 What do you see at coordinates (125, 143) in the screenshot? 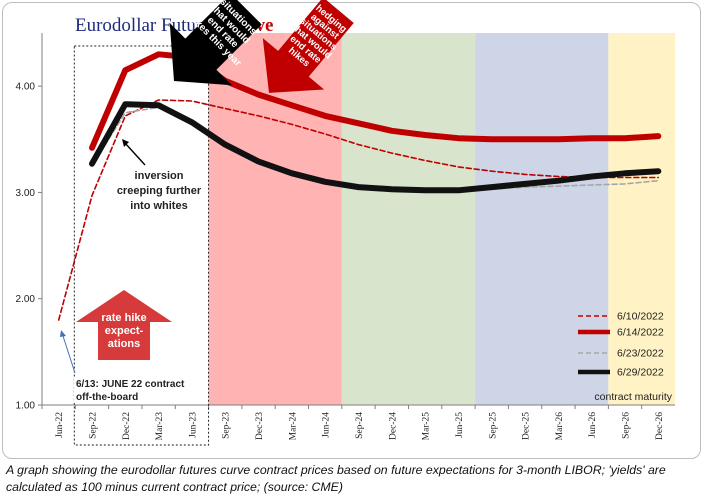
I see `inversion-pointer-head` at bounding box center [125, 143].